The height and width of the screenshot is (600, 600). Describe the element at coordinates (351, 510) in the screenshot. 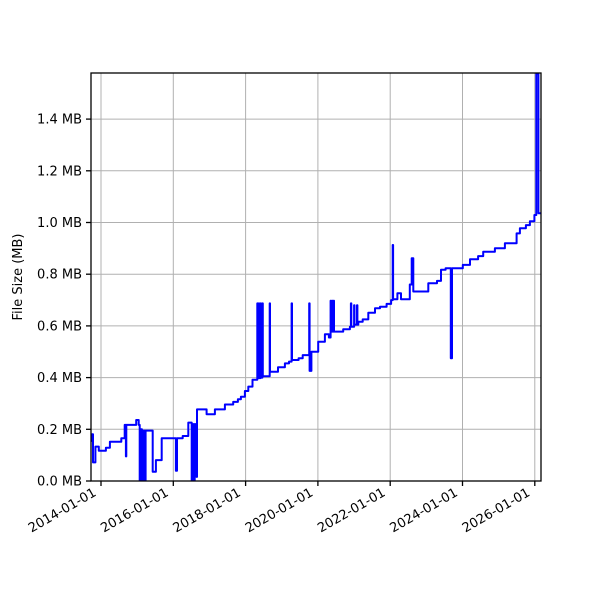

I see `x-tick-label: 2022-01-01` at that location.